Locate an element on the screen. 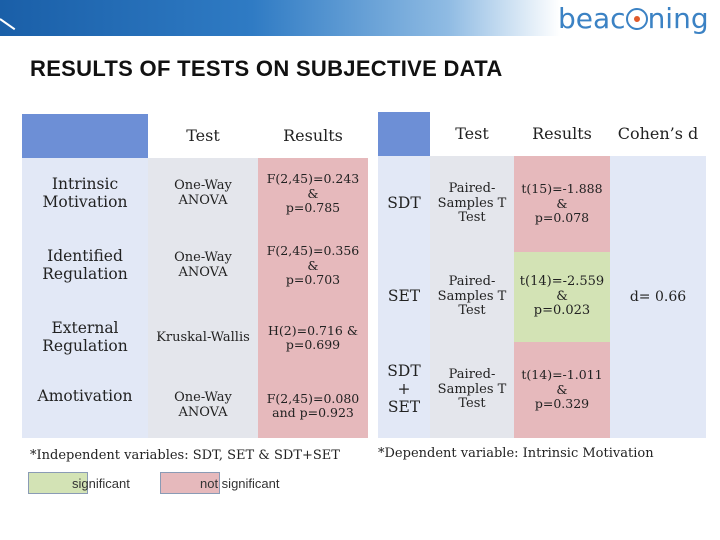  left-row-results: F(2,45)=0.356 & p=0.703 is located at coordinates (313, 266).